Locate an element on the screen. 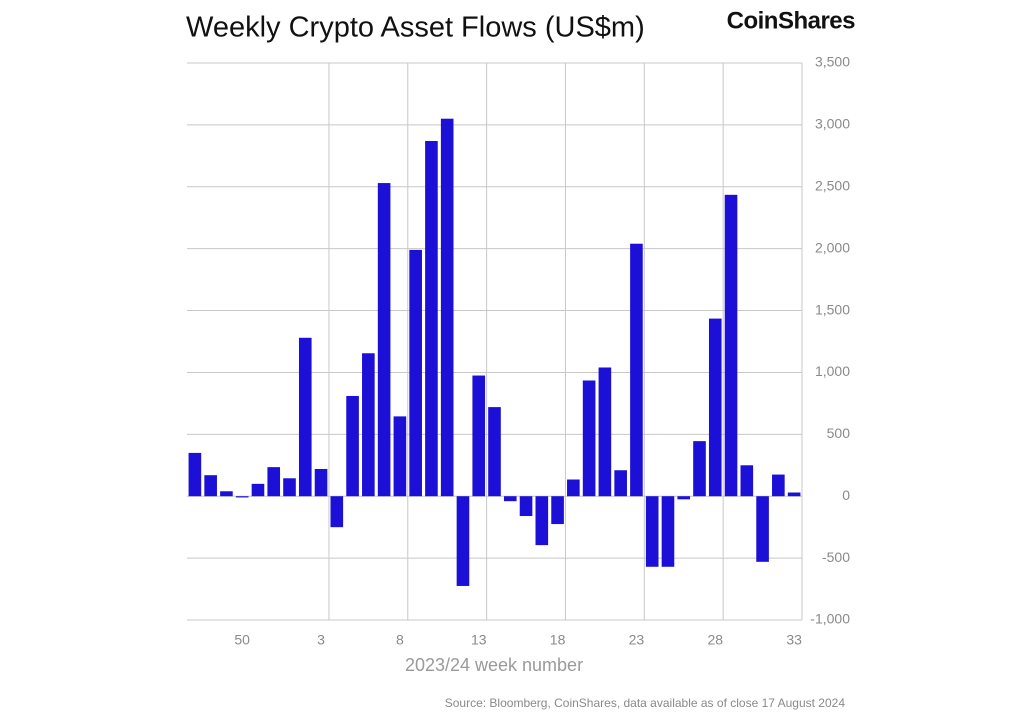 The height and width of the screenshot is (717, 1021). brand-logo: CoinShares is located at coordinates (791, 20).